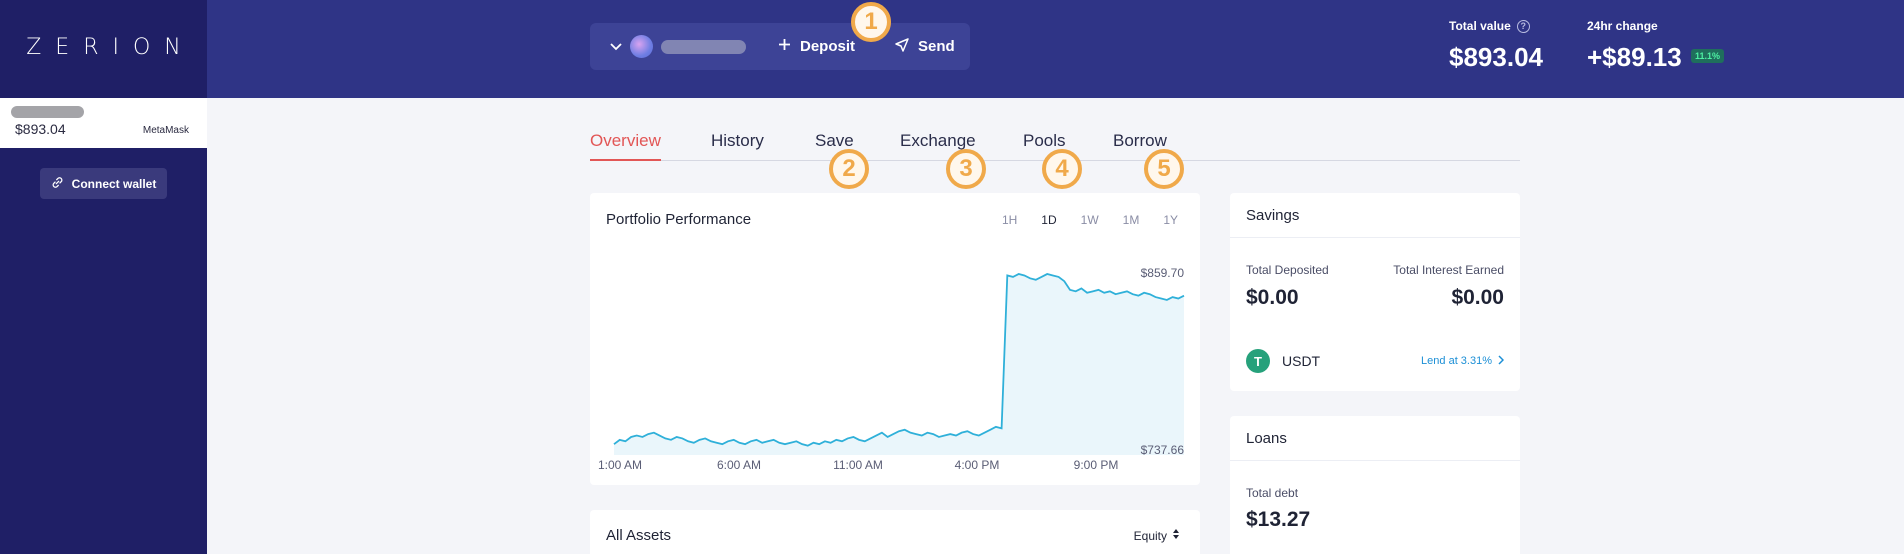 The width and height of the screenshot is (1904, 554). Describe the element at coordinates (899, 360) in the screenshot. I see `chart-series-line` at that location.